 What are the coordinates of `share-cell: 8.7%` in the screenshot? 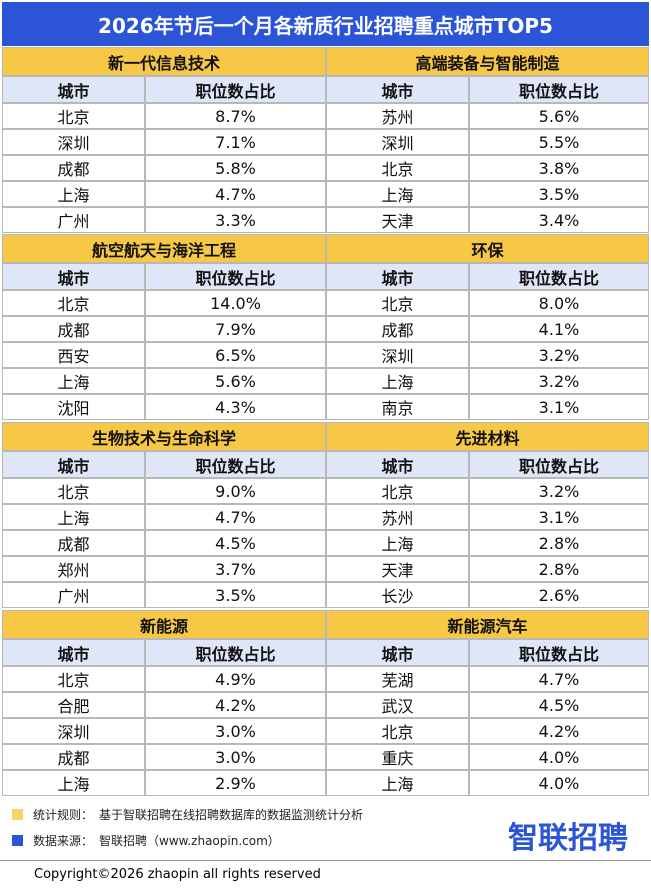 It's located at (235, 116).